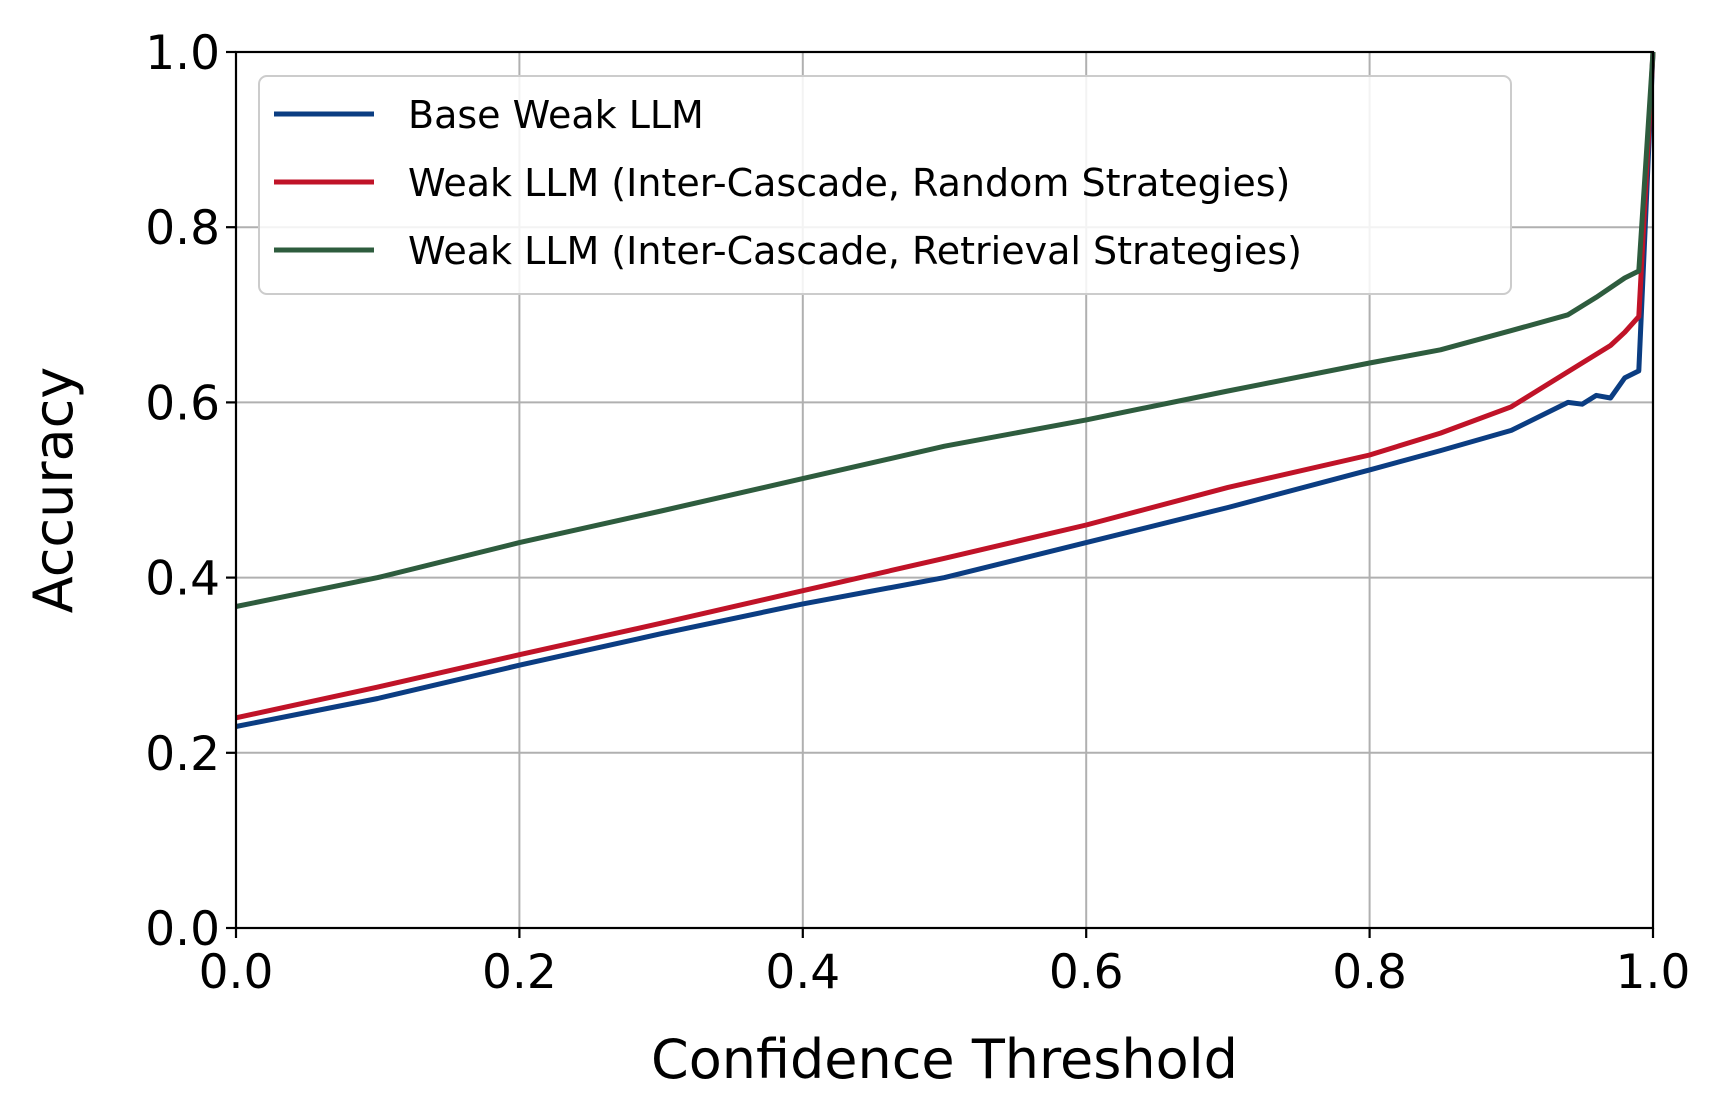 The height and width of the screenshot is (1117, 1721). I want to click on x-tick-label: 0.2, so click(519, 972).